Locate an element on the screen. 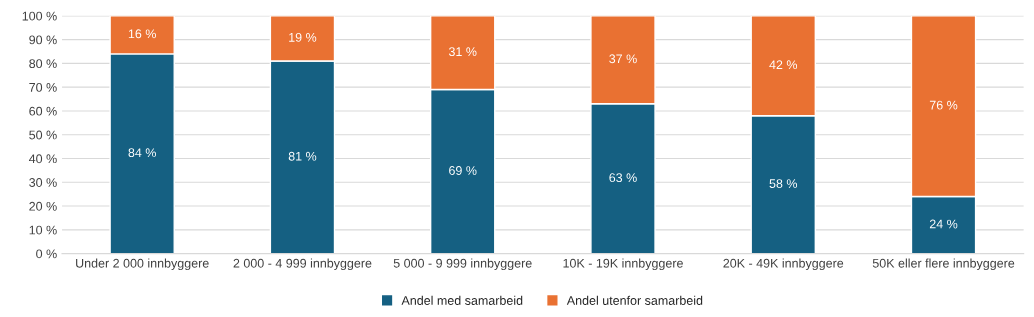  y-tick-label: 60 % is located at coordinates (43, 111).